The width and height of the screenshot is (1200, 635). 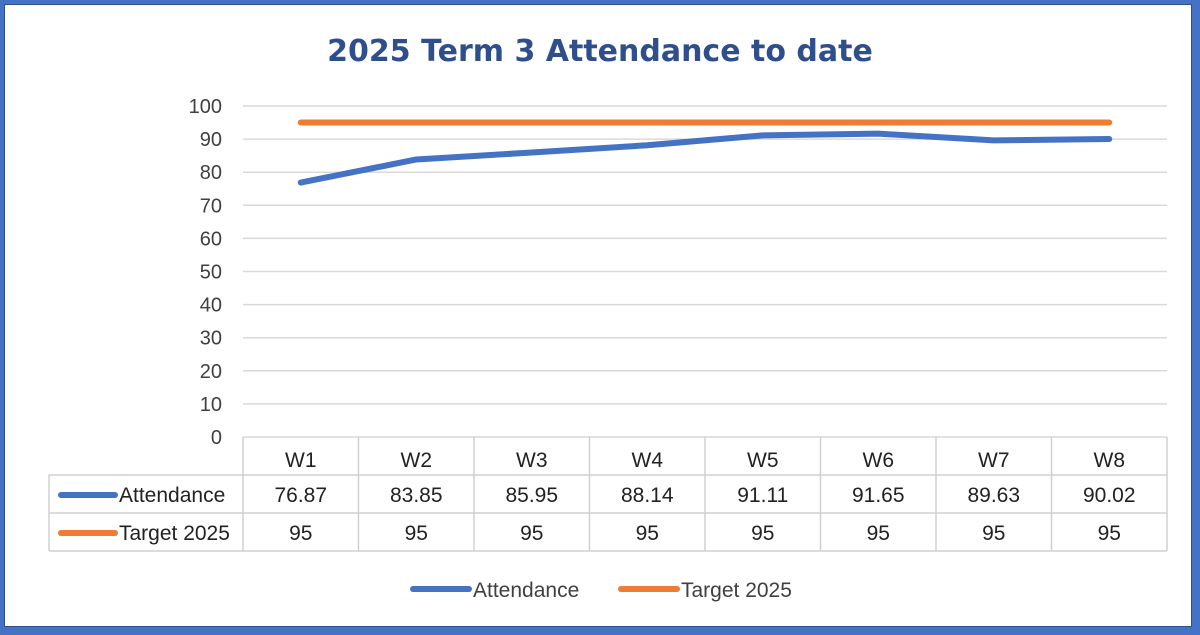 What do you see at coordinates (211, 306) in the screenshot?
I see `y-tick-label: 40` at bounding box center [211, 306].